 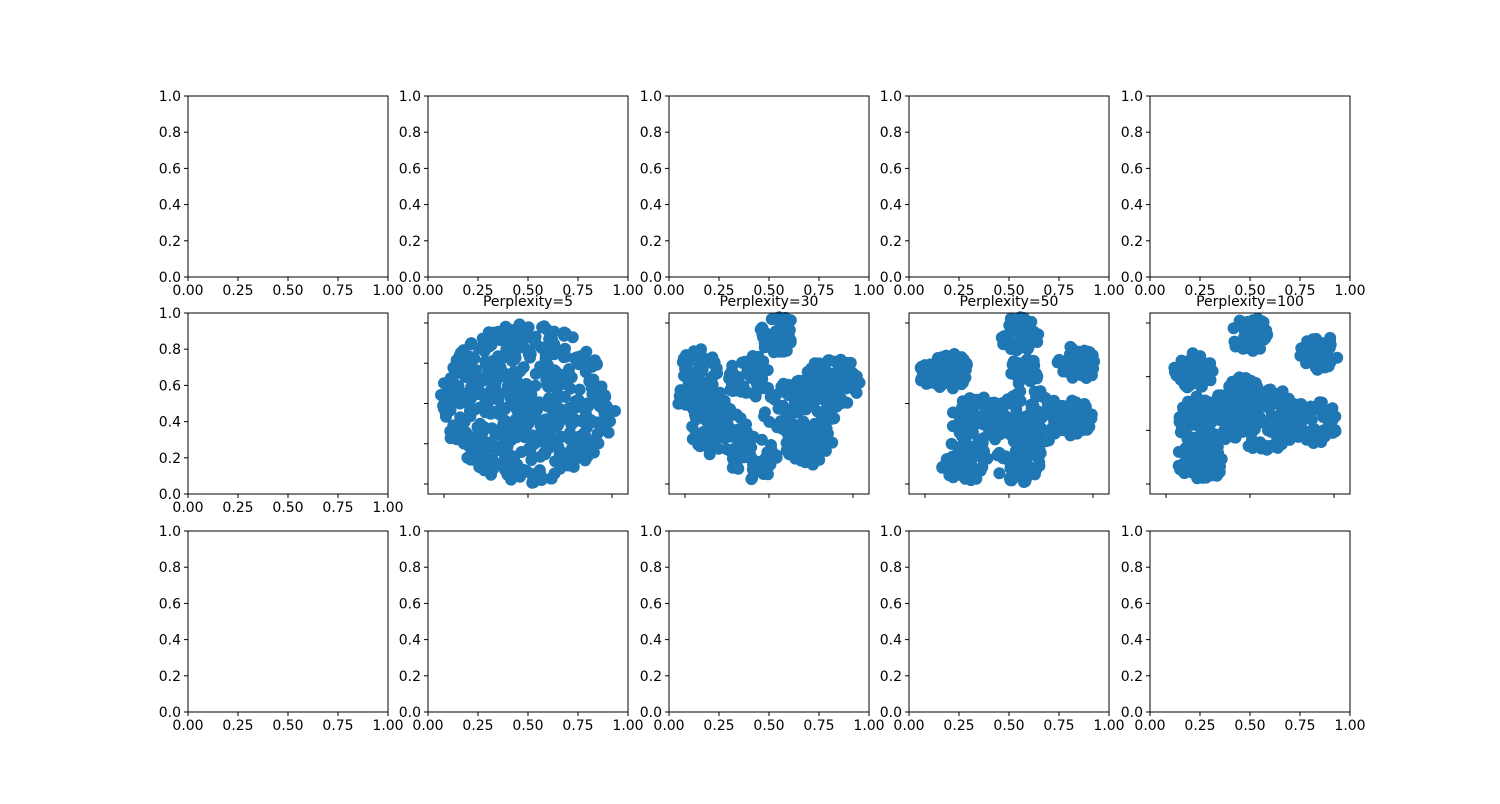 What do you see at coordinates (1002, 194) in the screenshot?
I see `subplot-1-4: 0.00 0.25 0.50 0.75 1.00 0.0 0.2 0.4 0.6 0.8 1.0` at bounding box center [1002, 194].